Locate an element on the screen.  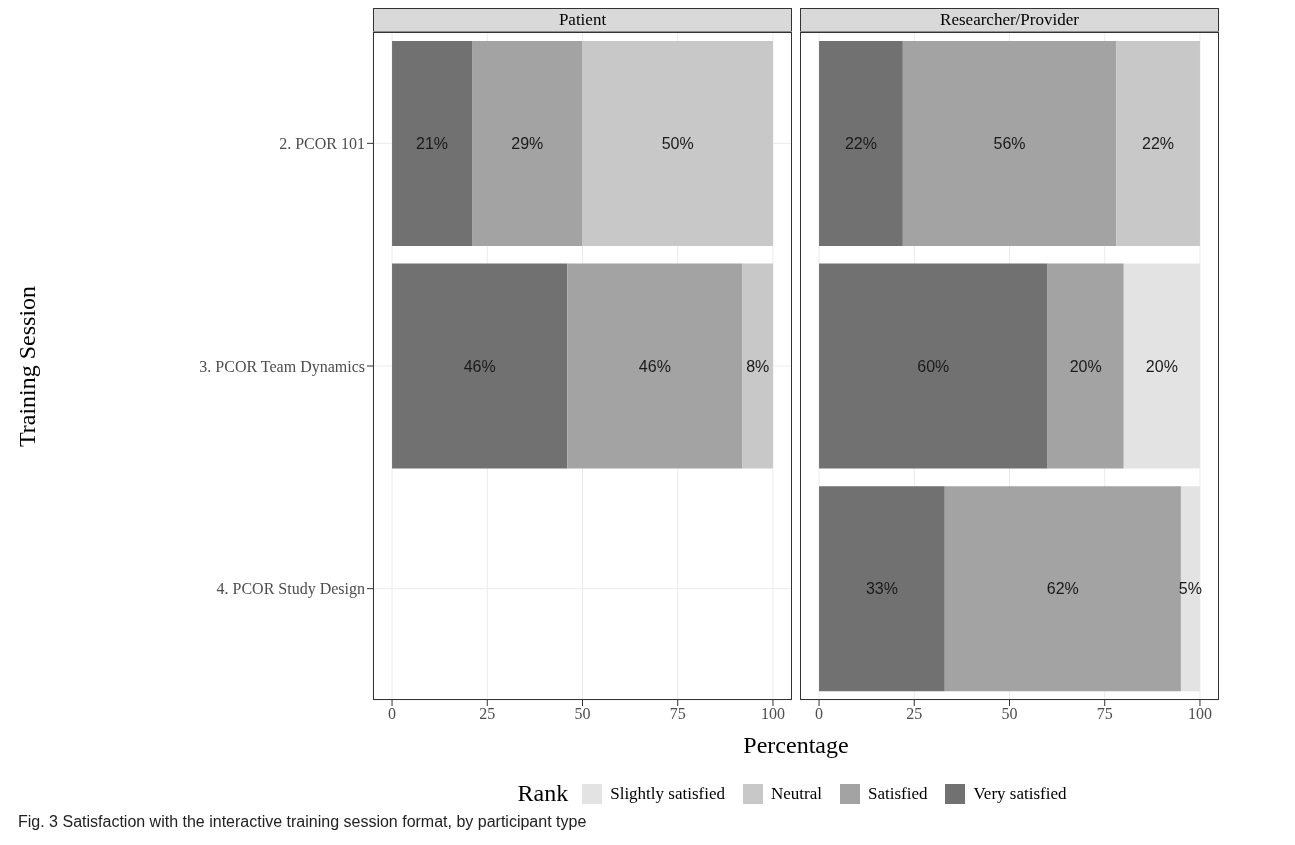
chart-title: Patient is located at coordinates (582, 20).